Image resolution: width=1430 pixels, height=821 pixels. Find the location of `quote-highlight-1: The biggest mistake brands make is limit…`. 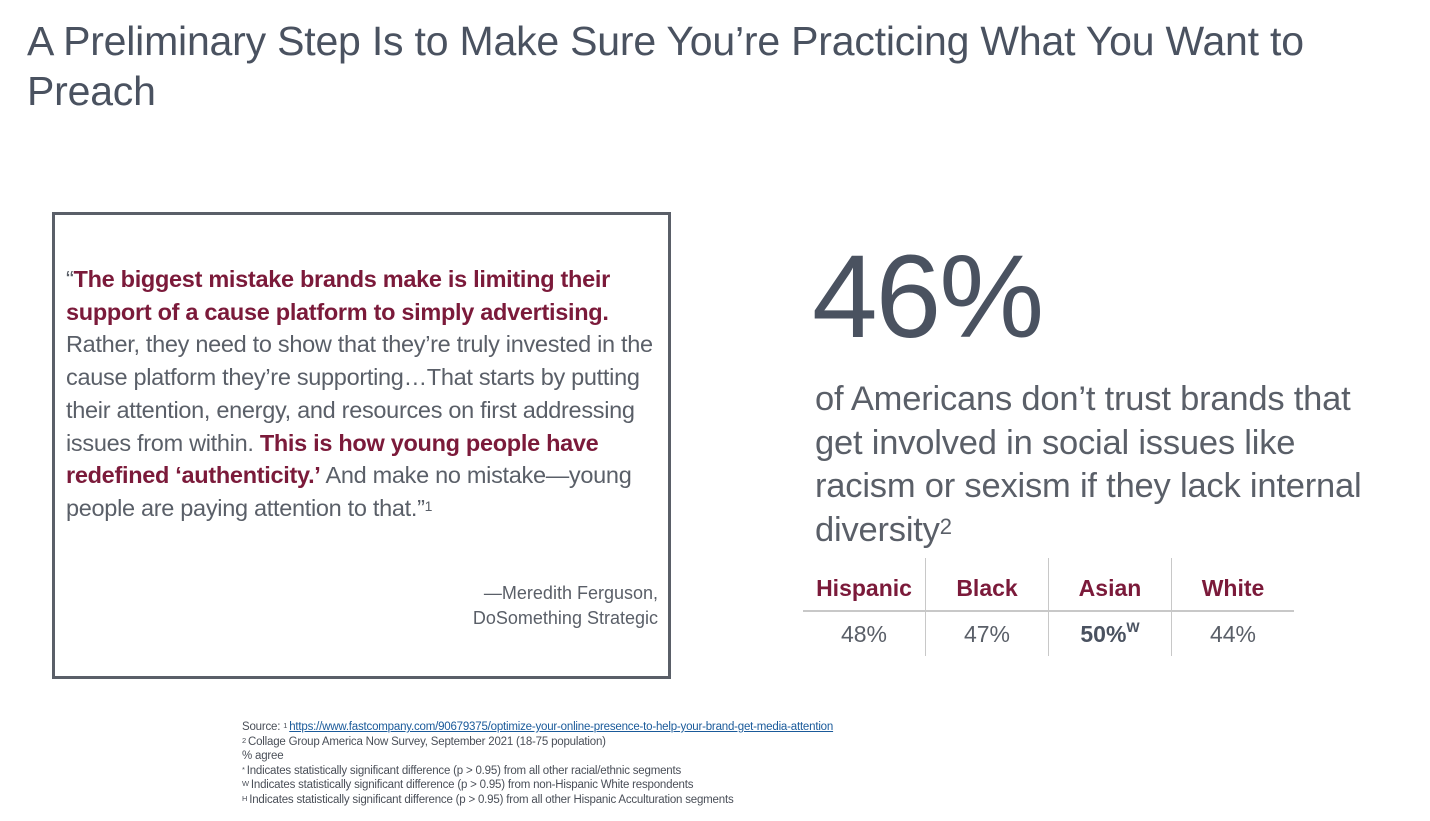

quote-highlight-1: The biggest mistake brands make is limit… is located at coordinates (338, 295).